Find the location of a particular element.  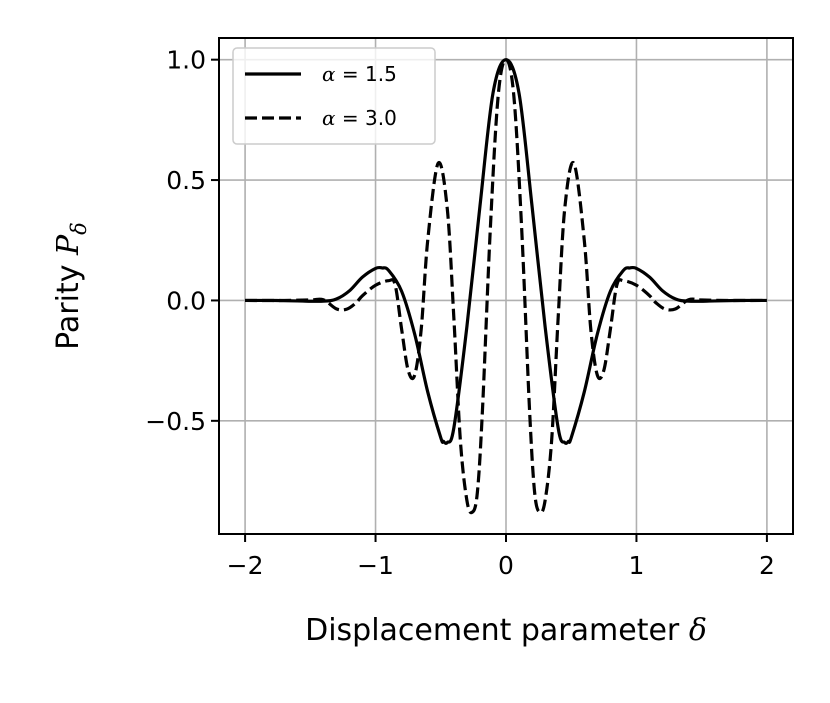

y-tick-label: 1.0 is located at coordinates (186, 60).